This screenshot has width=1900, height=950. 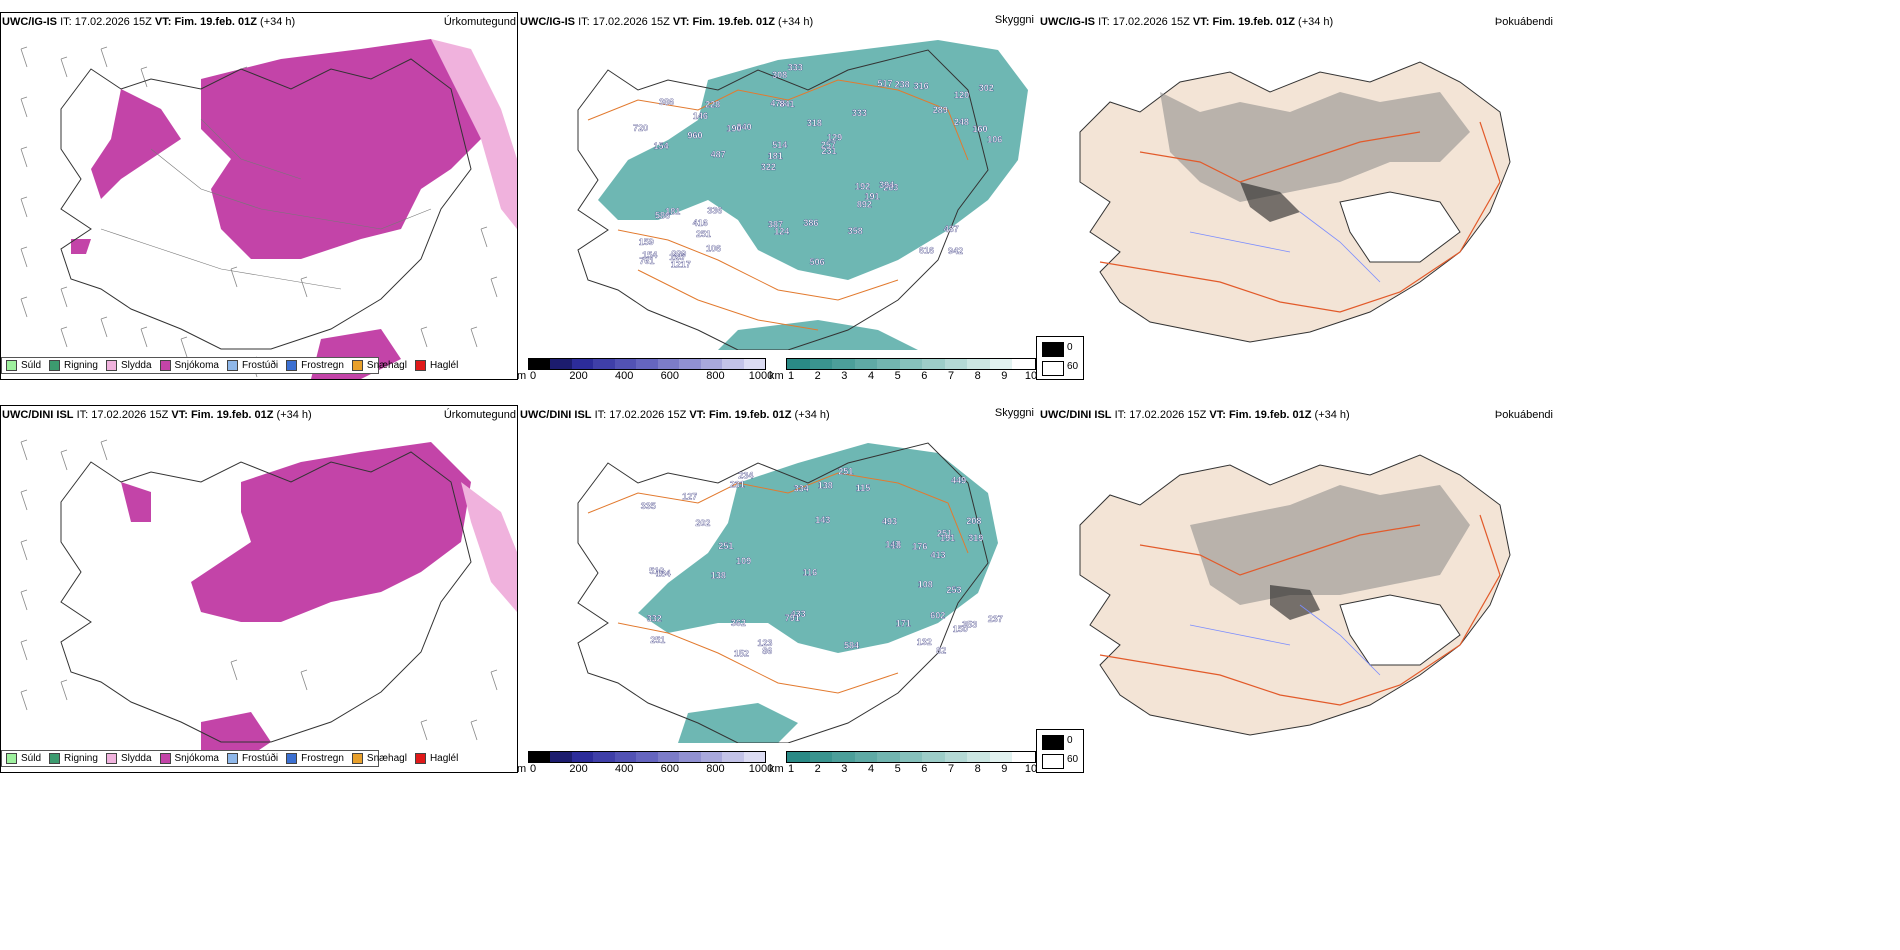 What do you see at coordinates (1270, 202) in the screenshot?
I see `terrain-dark` at bounding box center [1270, 202].